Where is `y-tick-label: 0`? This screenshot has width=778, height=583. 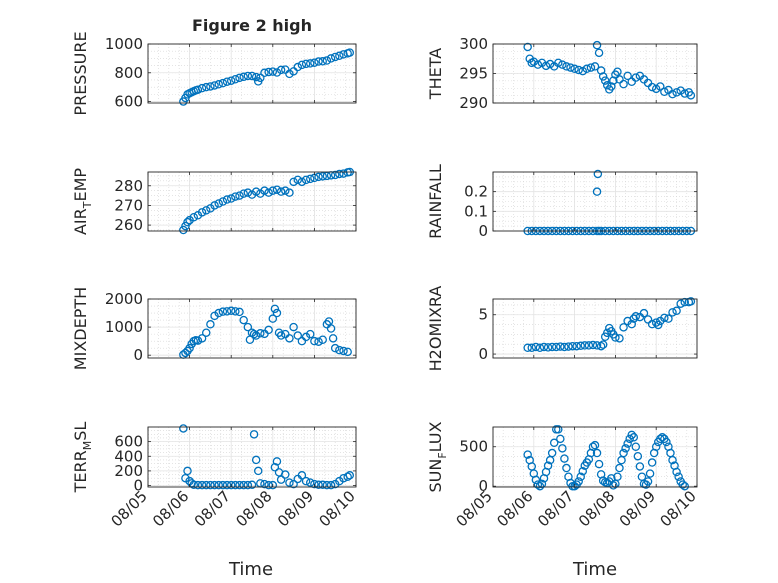
y-tick-label: 0 is located at coordinates (138, 355).